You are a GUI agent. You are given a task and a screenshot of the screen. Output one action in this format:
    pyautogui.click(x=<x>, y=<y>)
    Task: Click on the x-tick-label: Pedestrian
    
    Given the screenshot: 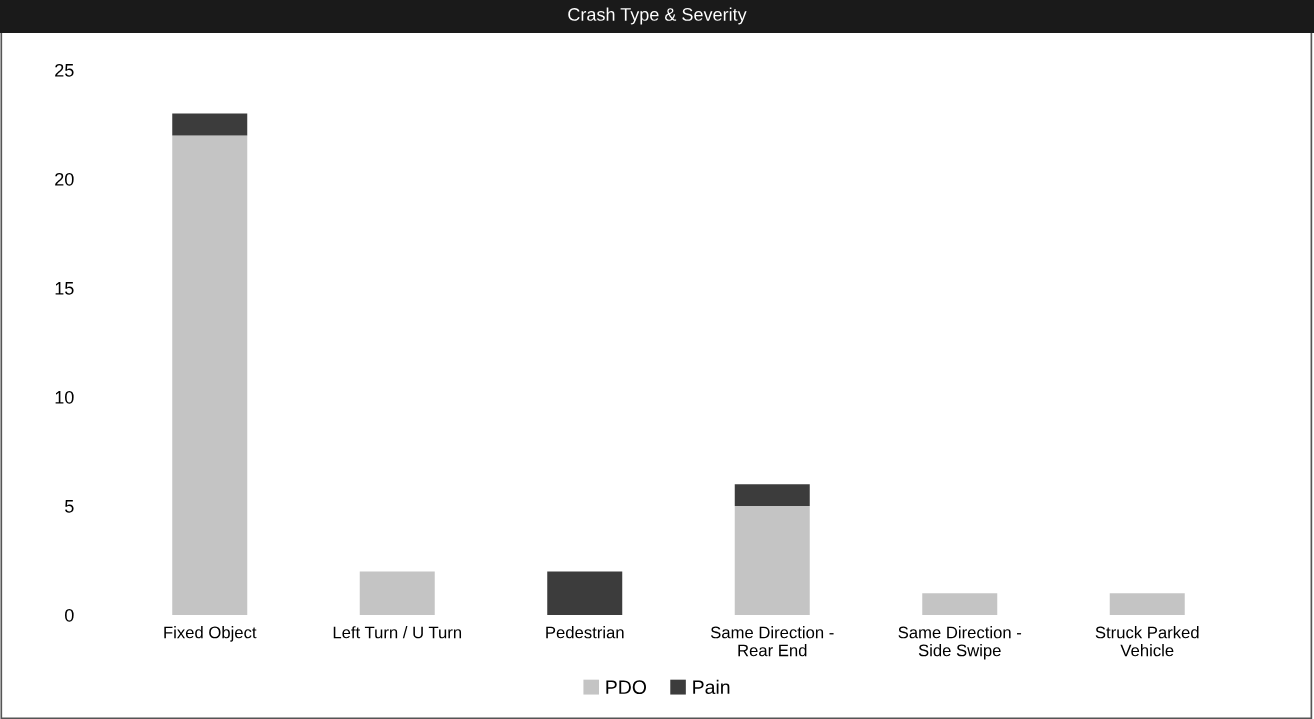 What is the action you would take?
    pyautogui.click(x=585, y=632)
    